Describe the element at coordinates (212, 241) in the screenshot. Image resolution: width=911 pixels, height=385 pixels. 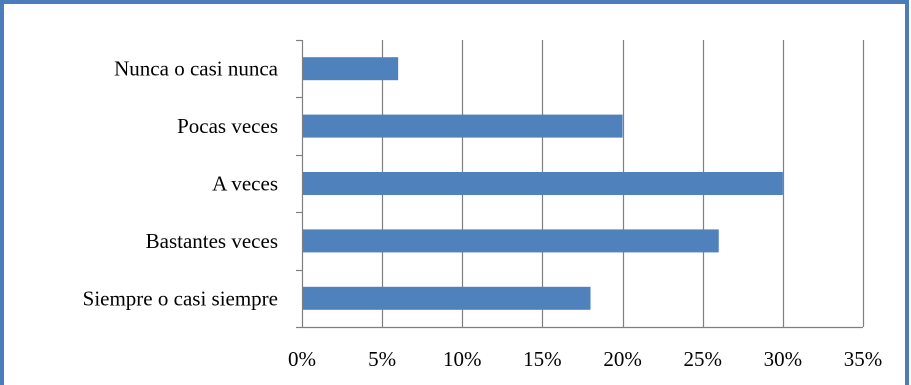
I see `category-label-bastantes-veces: Bastantes veces` at that location.